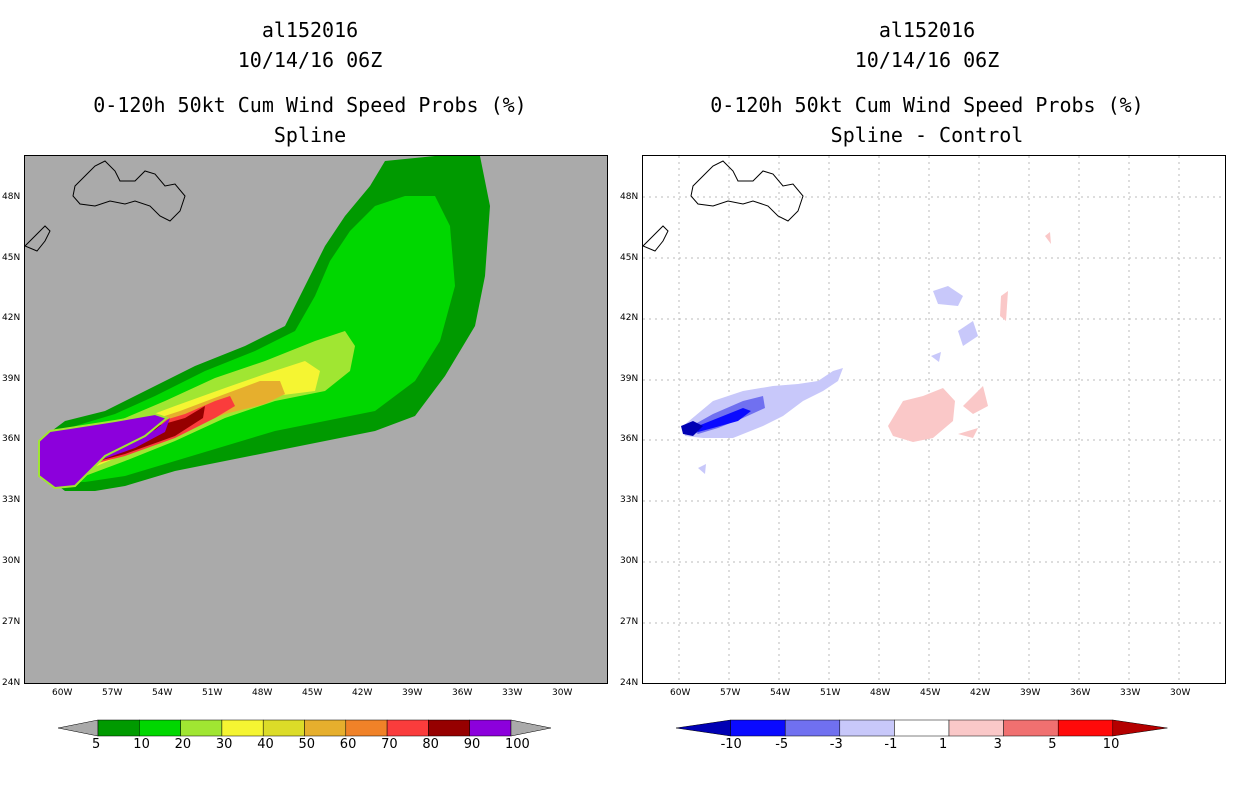 The height and width of the screenshot is (800, 1236). Describe the element at coordinates (141, 744) in the screenshot. I see `left-colorbar-label: 10` at that location.